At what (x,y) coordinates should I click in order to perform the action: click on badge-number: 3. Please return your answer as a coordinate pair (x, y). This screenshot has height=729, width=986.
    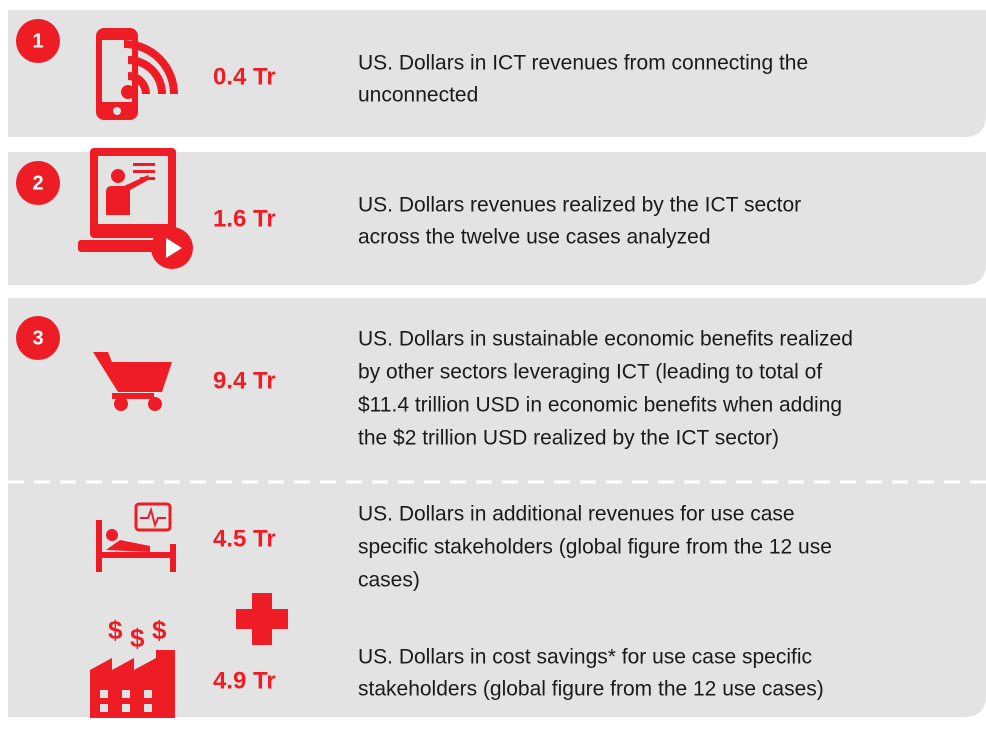
    Looking at the image, I should click on (37, 338).